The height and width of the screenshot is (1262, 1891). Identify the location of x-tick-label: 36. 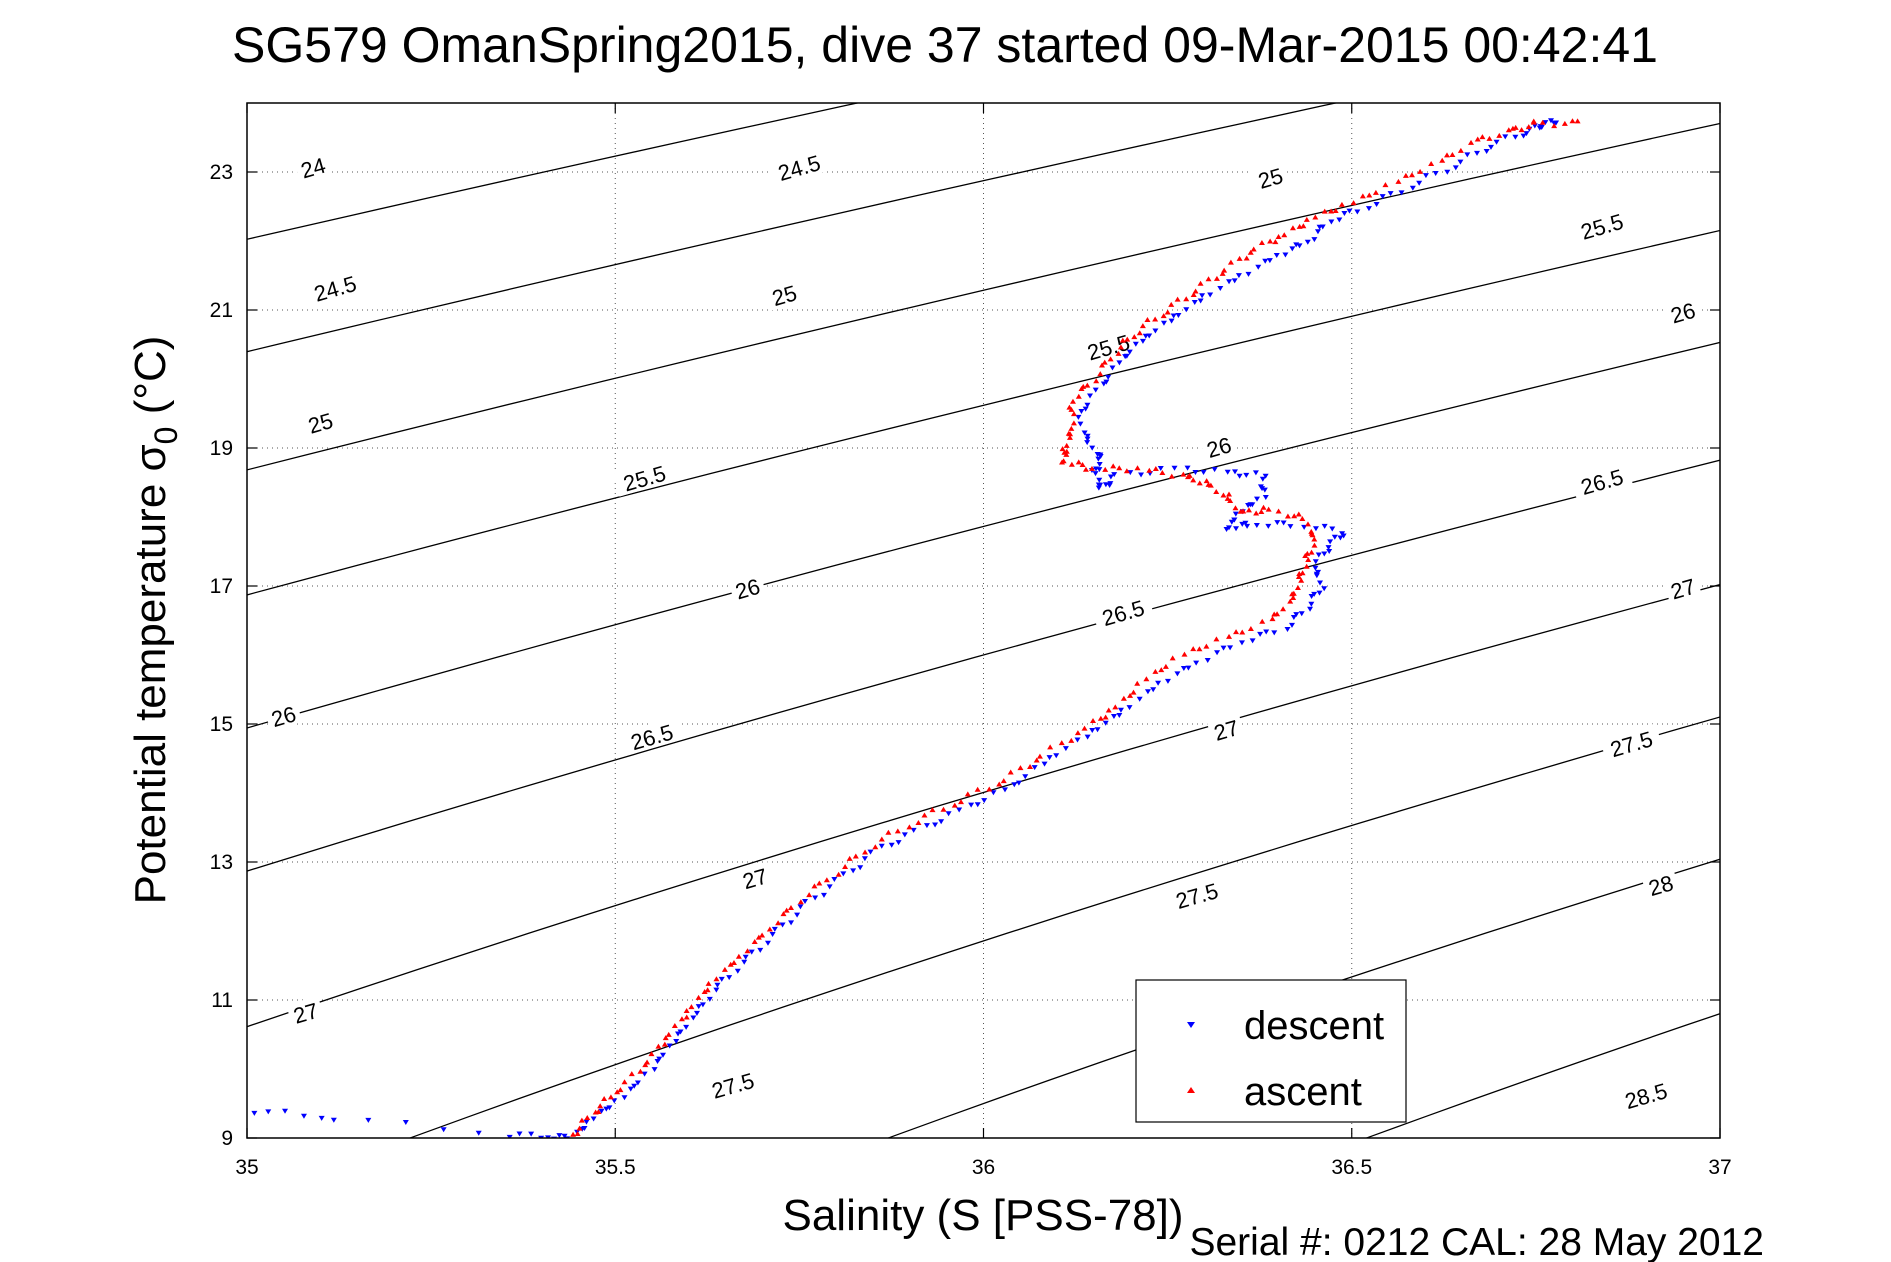
(983, 1167).